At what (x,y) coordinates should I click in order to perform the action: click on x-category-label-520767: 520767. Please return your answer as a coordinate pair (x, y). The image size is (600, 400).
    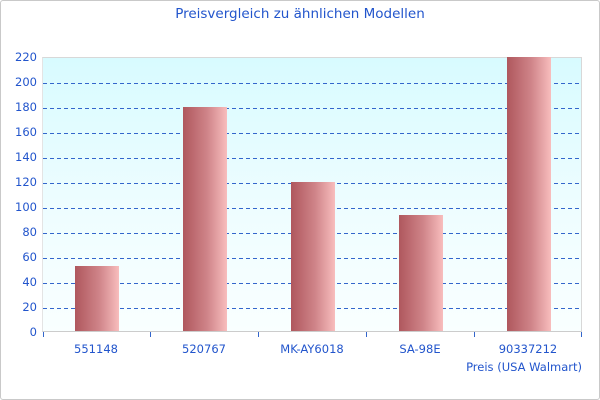
    Looking at the image, I should click on (204, 349).